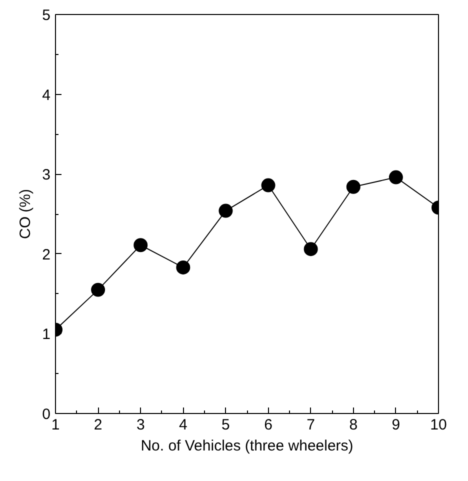 Image resolution: width=468 pixels, height=481 pixels. I want to click on y-tick-label: 4, so click(46, 95).